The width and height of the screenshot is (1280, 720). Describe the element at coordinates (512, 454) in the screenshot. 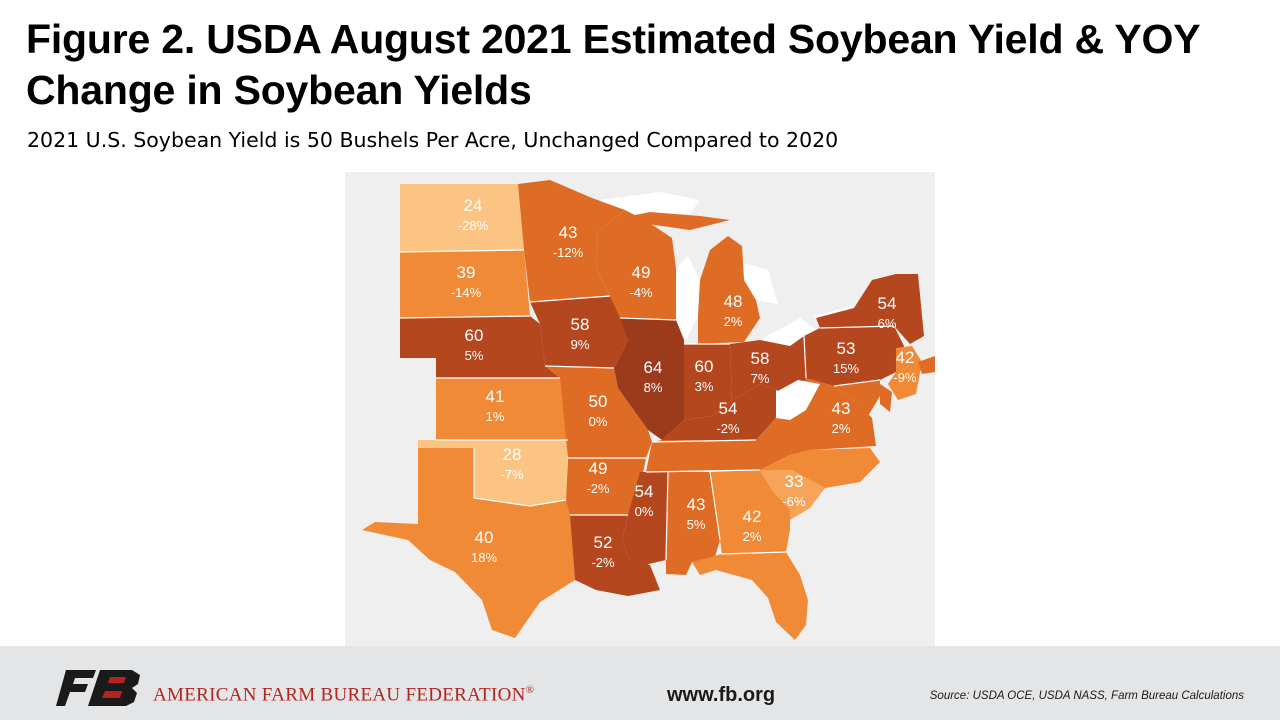

I see `yield-label-OK: 28` at that location.